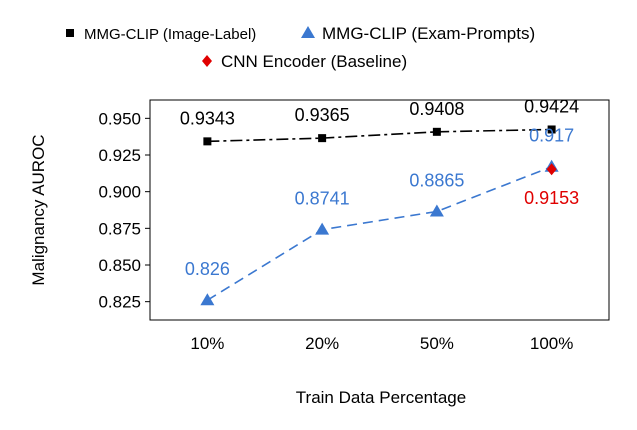 The height and width of the screenshot is (430, 637). What do you see at coordinates (119, 302) in the screenshot?
I see `y-tick-label: 0.825` at bounding box center [119, 302].